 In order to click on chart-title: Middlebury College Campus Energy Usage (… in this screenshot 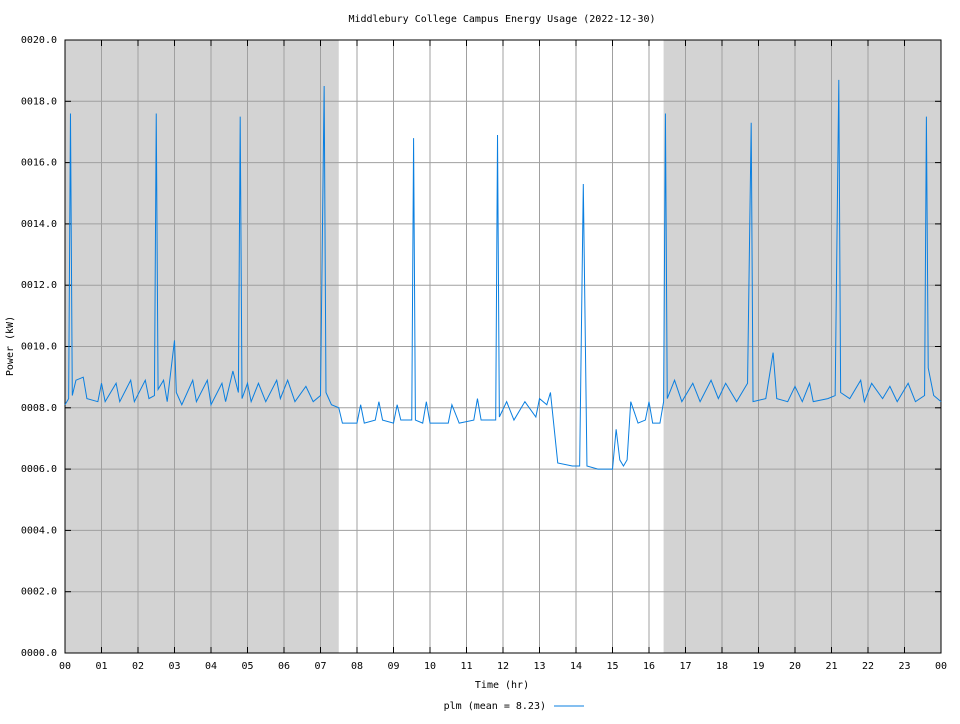, I will do `click(501, 19)`.